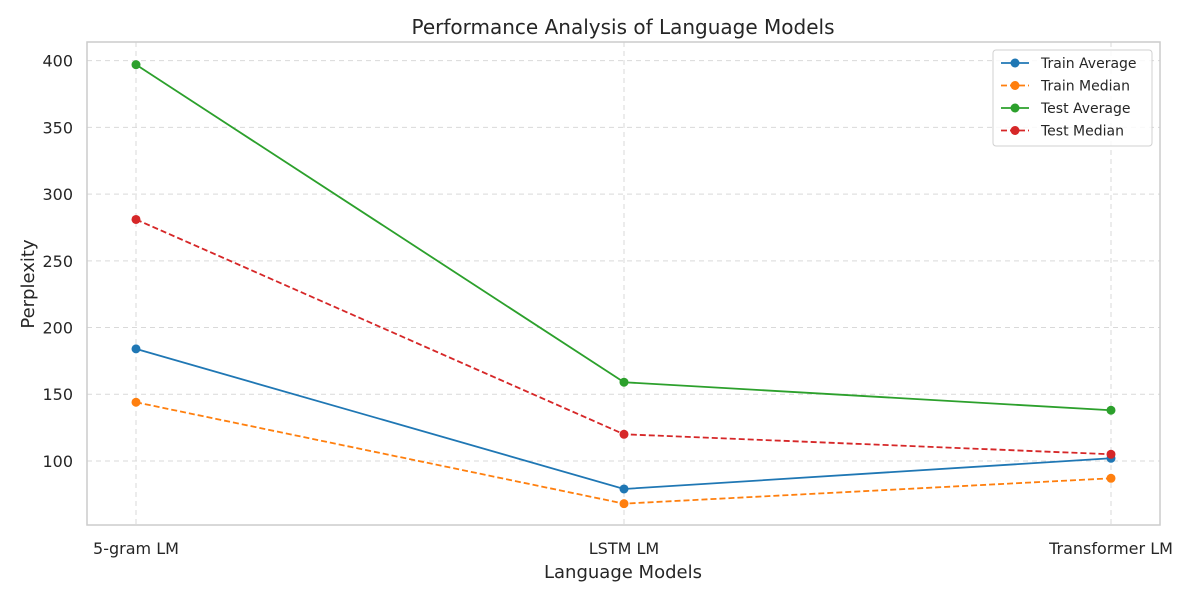 The width and height of the screenshot is (1200, 600). I want to click on y-tick-label: 100, so click(57, 461).